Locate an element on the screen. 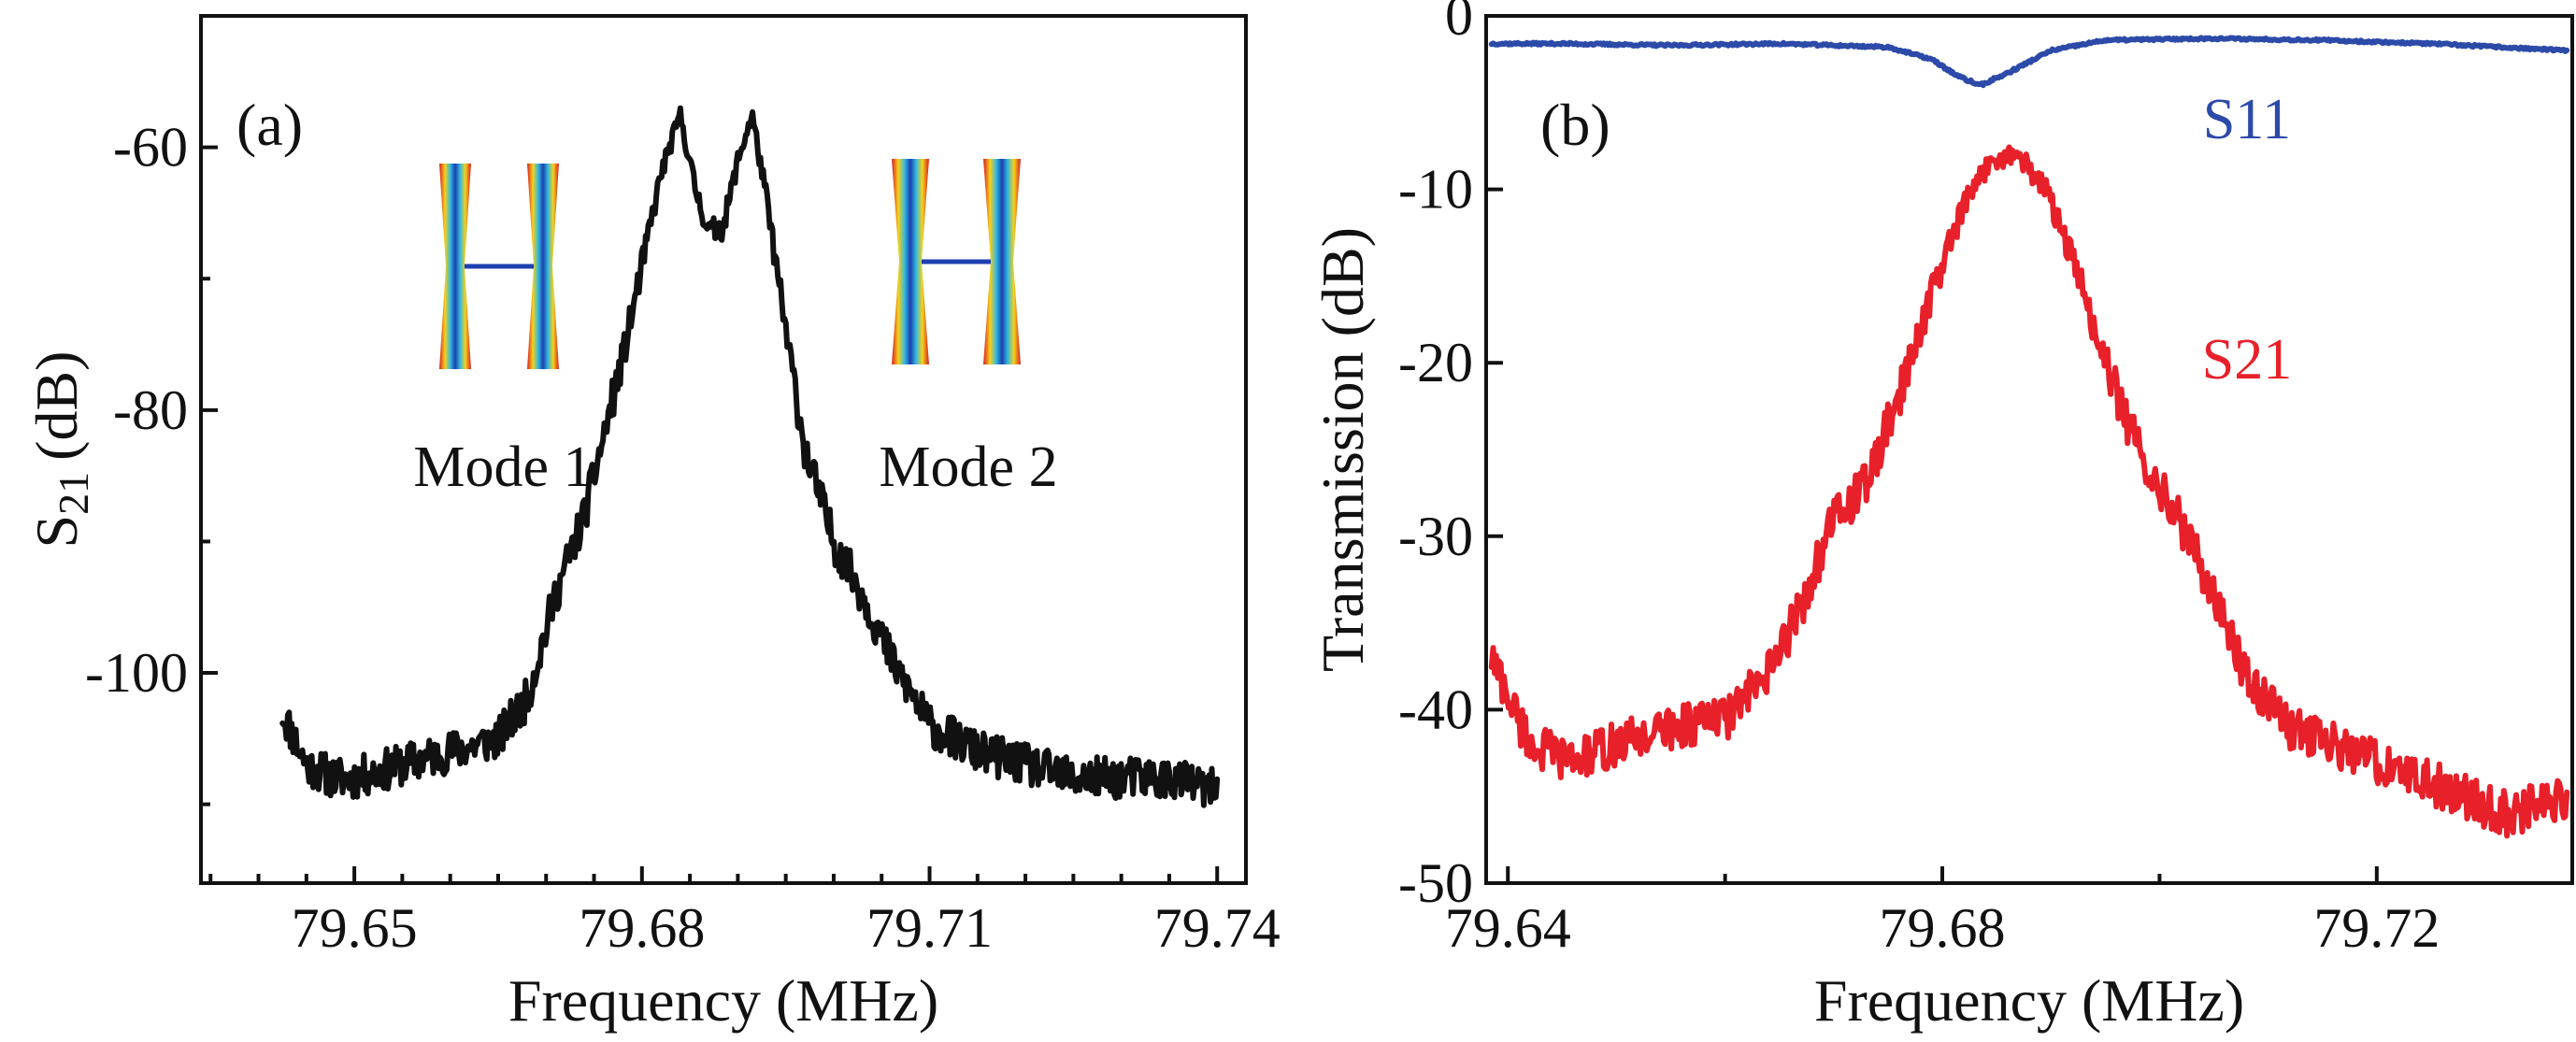 This screenshot has width=2576, height=1042. mode-2-shape is located at coordinates (956, 261).